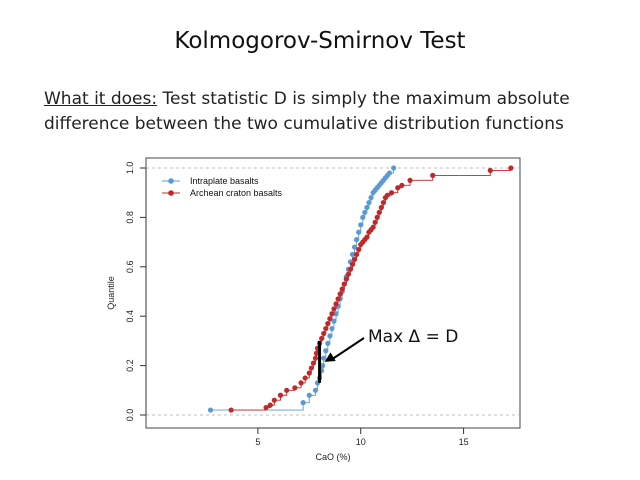  I want to click on legend-intraplate-label: Intraplate basalts, so click(224, 181).